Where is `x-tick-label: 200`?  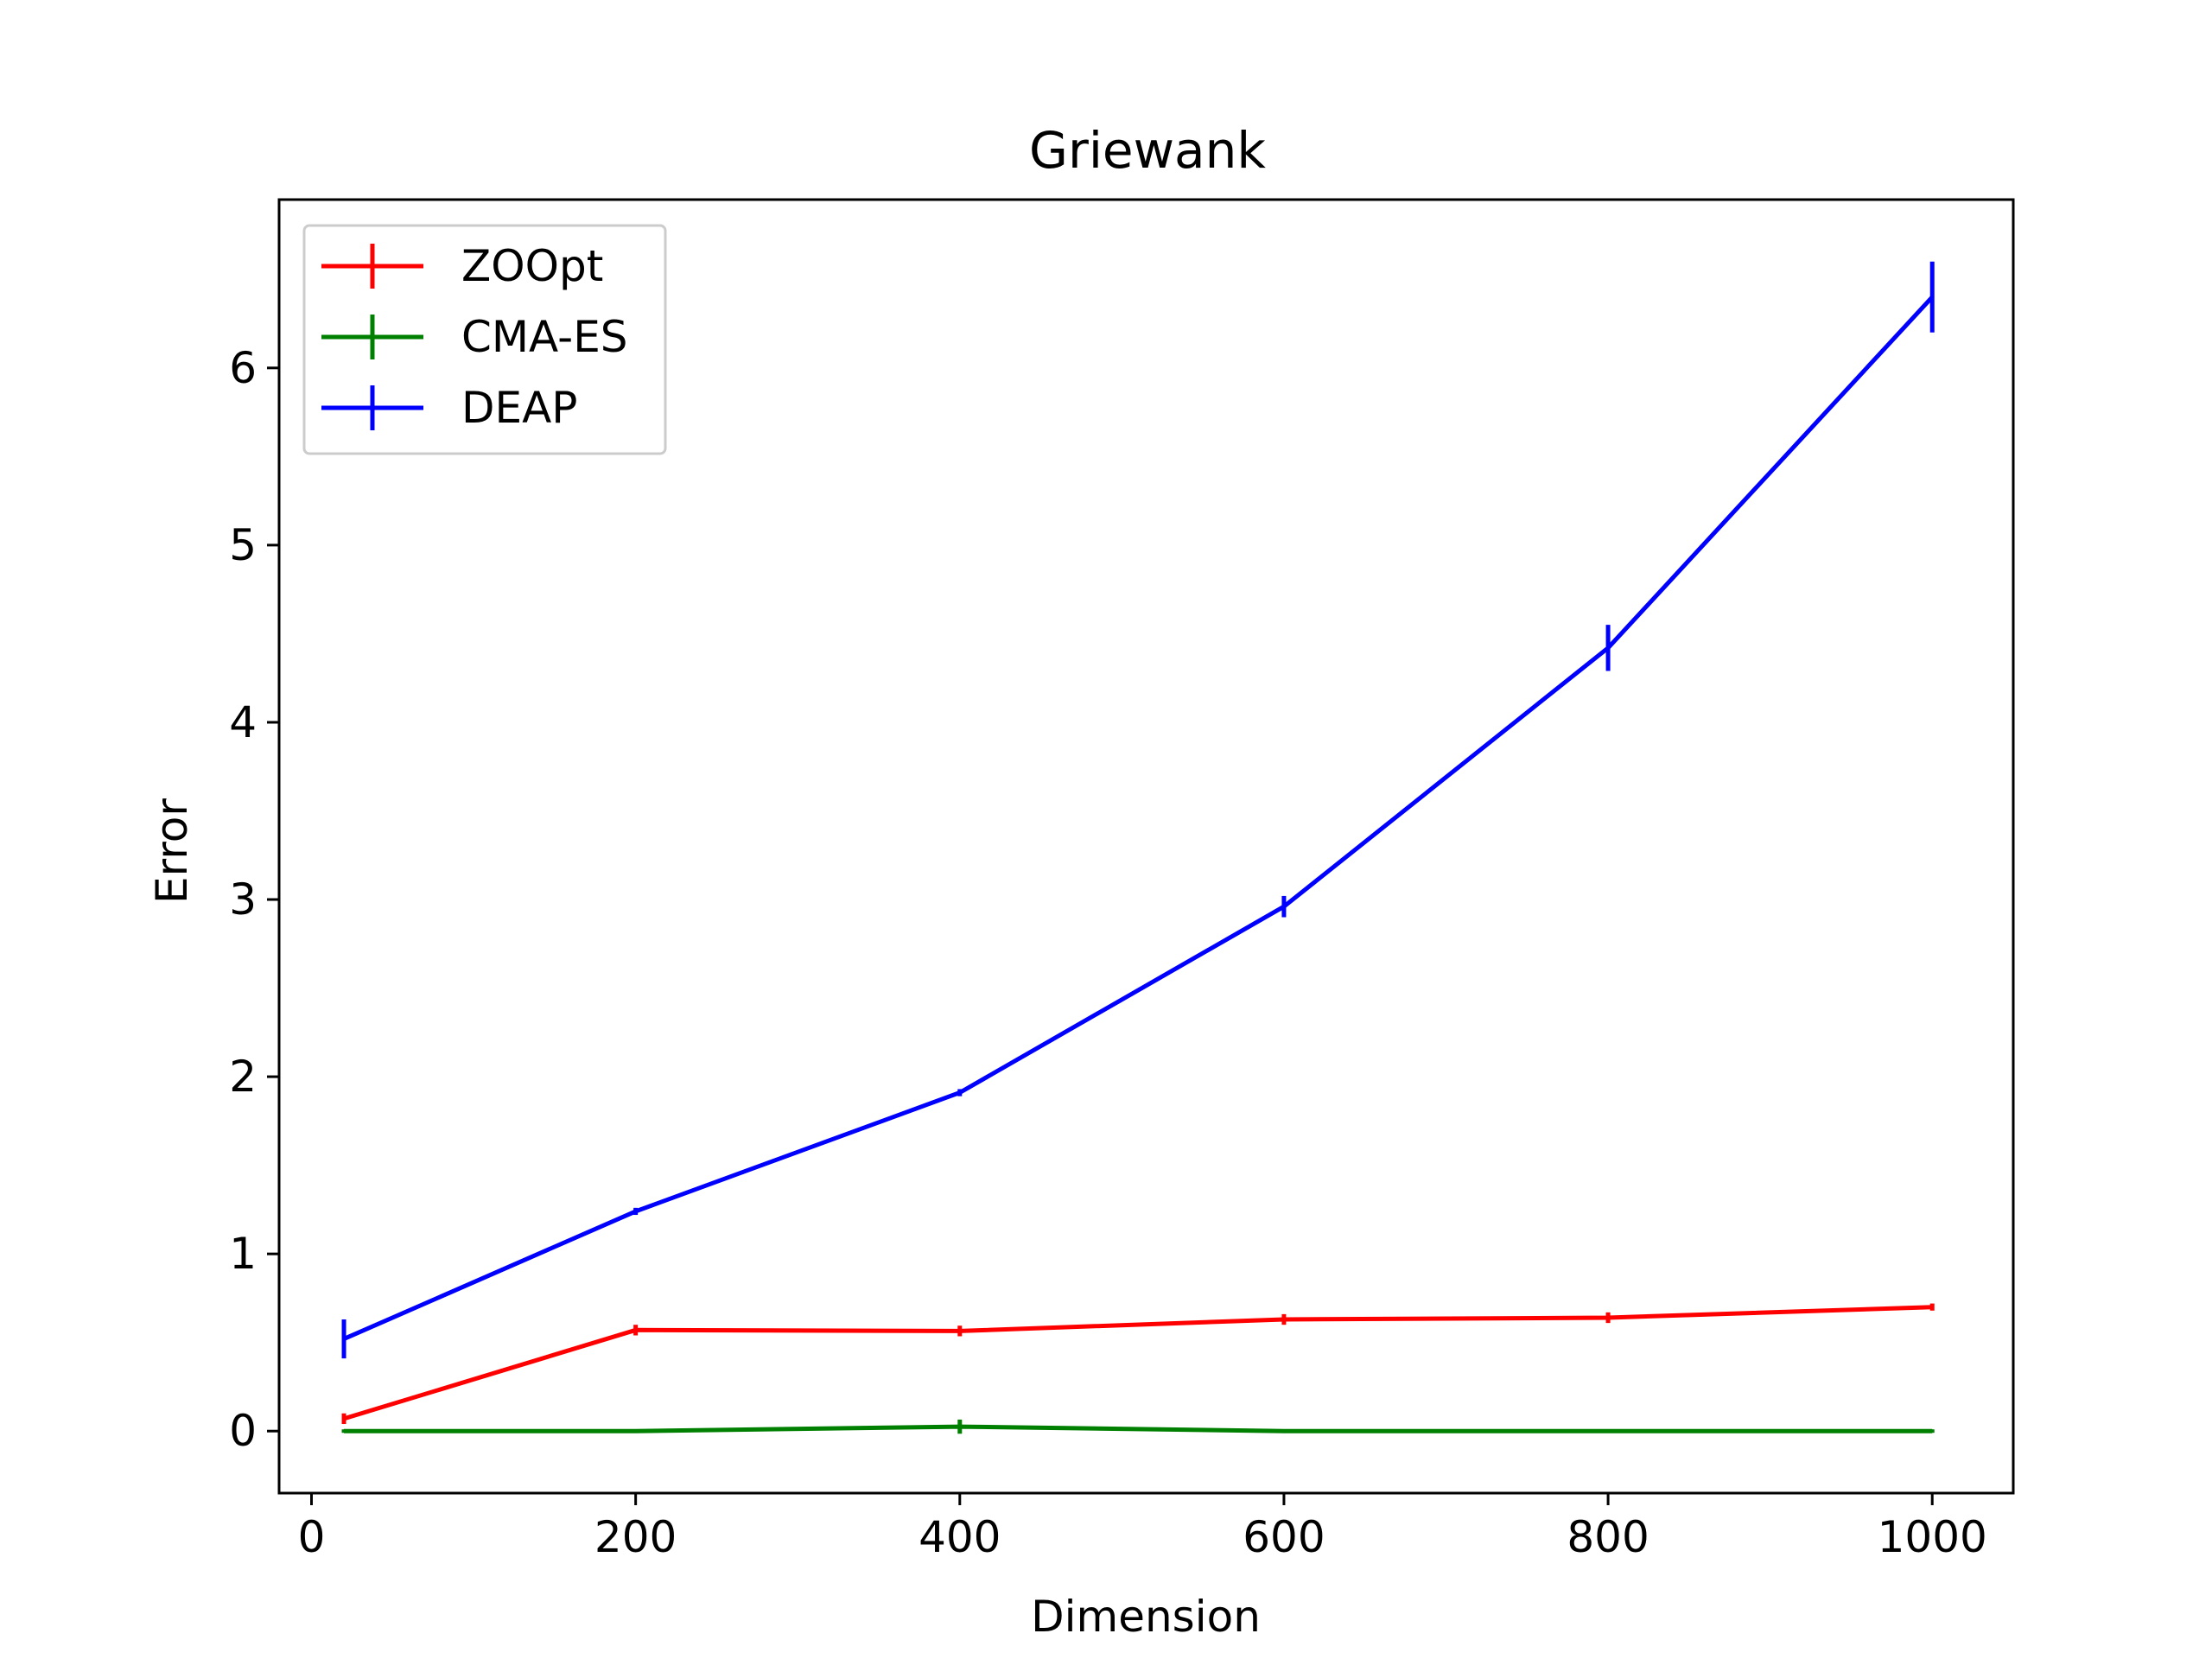
x-tick-label: 200 is located at coordinates (635, 1537).